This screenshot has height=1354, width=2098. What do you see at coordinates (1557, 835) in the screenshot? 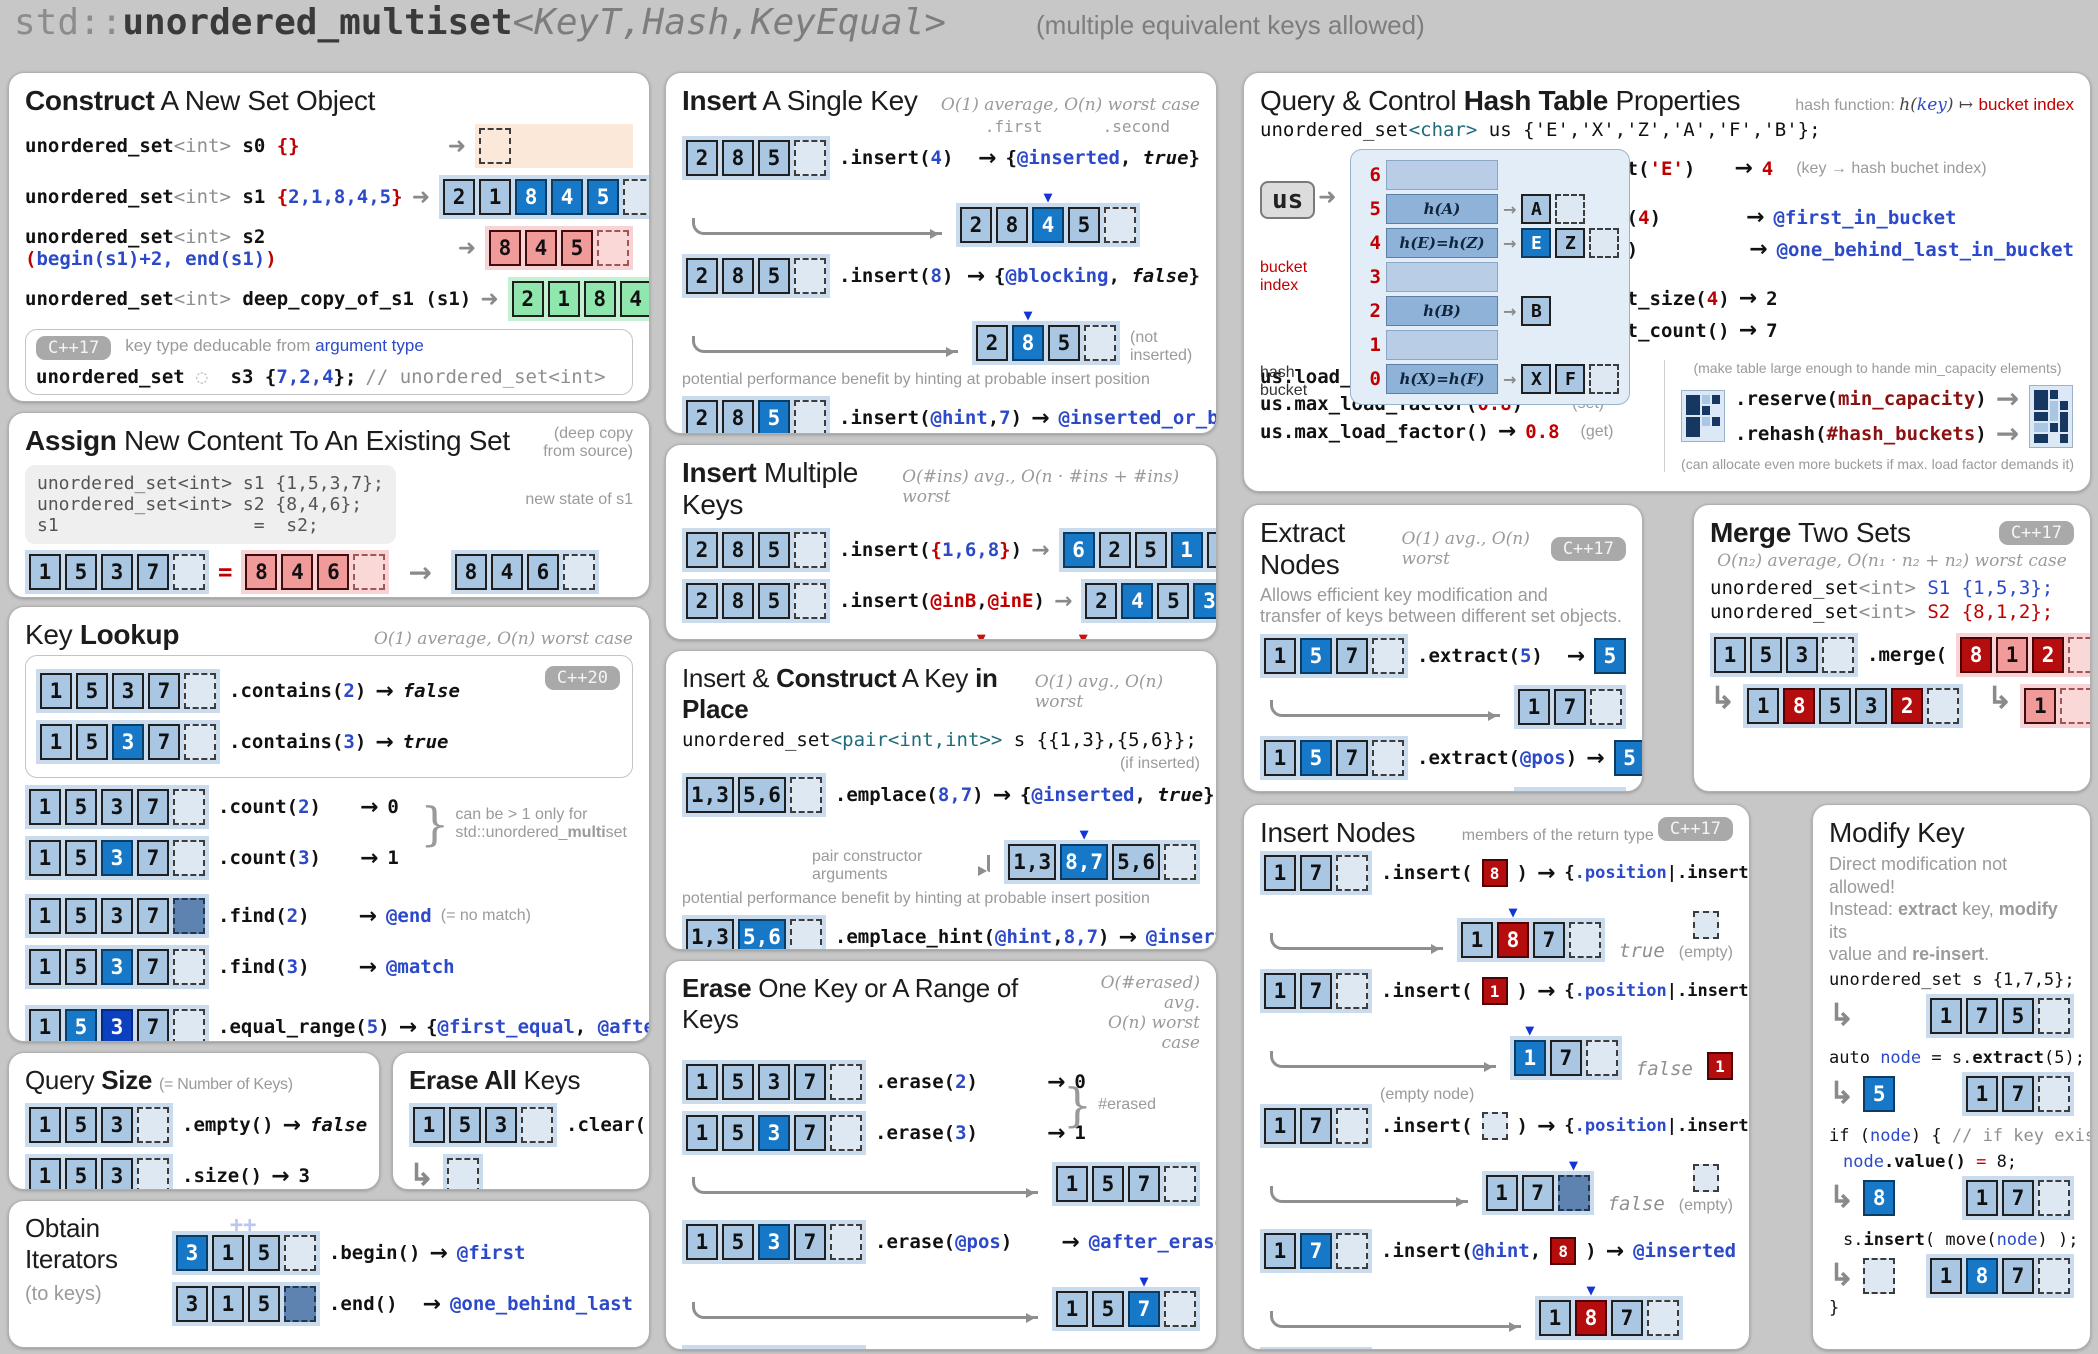
I see `members-note: members of the return type` at bounding box center [1557, 835].